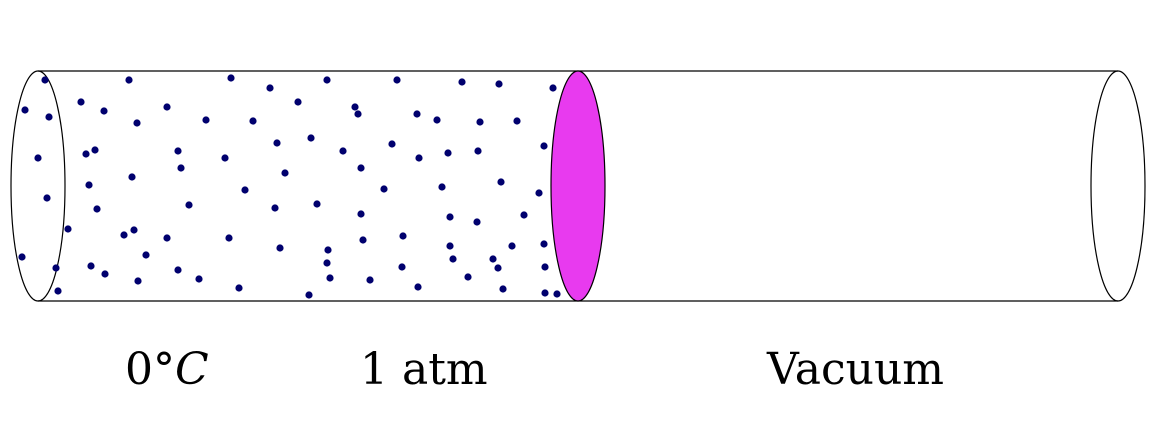 This screenshot has height=436, width=1156. What do you see at coordinates (139, 369) in the screenshot?
I see `temperature-number: 0` at bounding box center [139, 369].